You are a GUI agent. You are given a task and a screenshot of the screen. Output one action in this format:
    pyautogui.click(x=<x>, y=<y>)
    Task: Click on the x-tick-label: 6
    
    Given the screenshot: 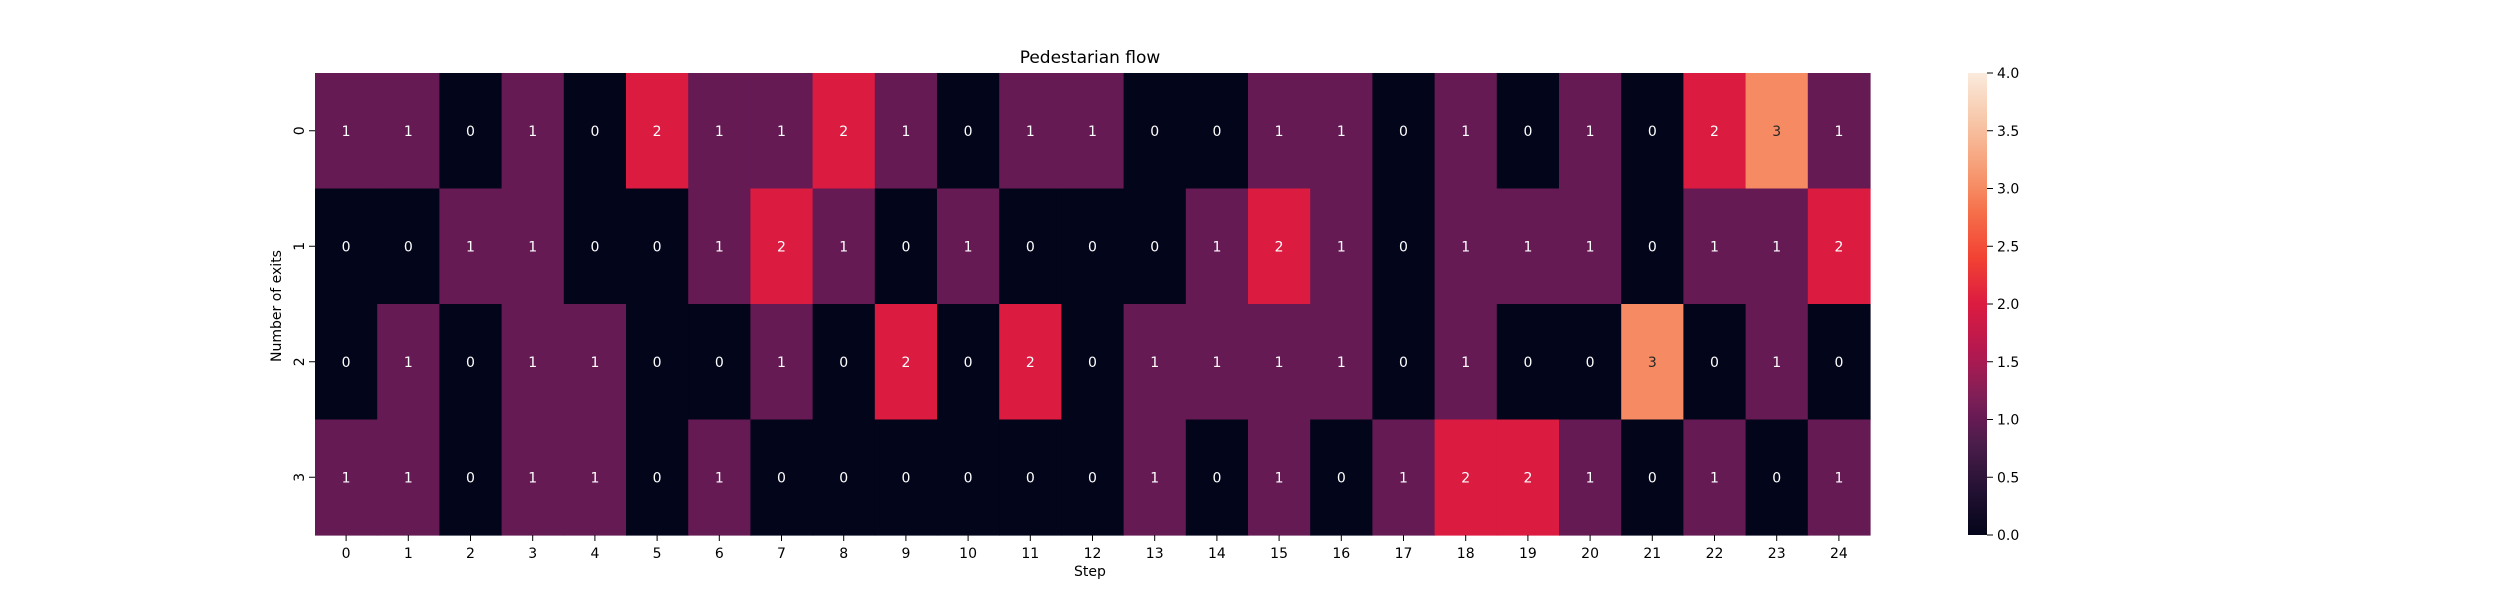 What is the action you would take?
    pyautogui.click(x=719, y=554)
    